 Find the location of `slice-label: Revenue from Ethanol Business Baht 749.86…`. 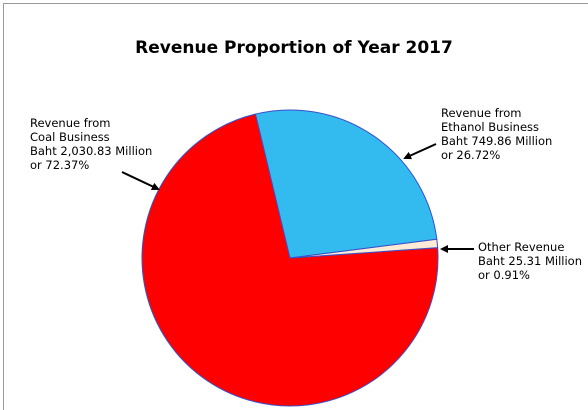

slice-label: Revenue from Ethanol Business Baht 749.86… is located at coordinates (496, 134).